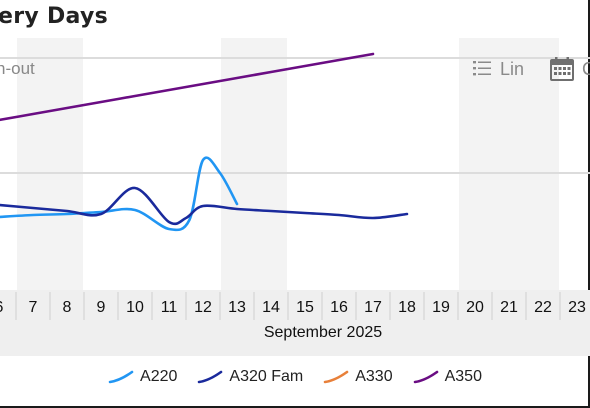 This screenshot has width=590, height=408. Describe the element at coordinates (204, 206) in the screenshot. I see `series-line-a320-fam` at that location.